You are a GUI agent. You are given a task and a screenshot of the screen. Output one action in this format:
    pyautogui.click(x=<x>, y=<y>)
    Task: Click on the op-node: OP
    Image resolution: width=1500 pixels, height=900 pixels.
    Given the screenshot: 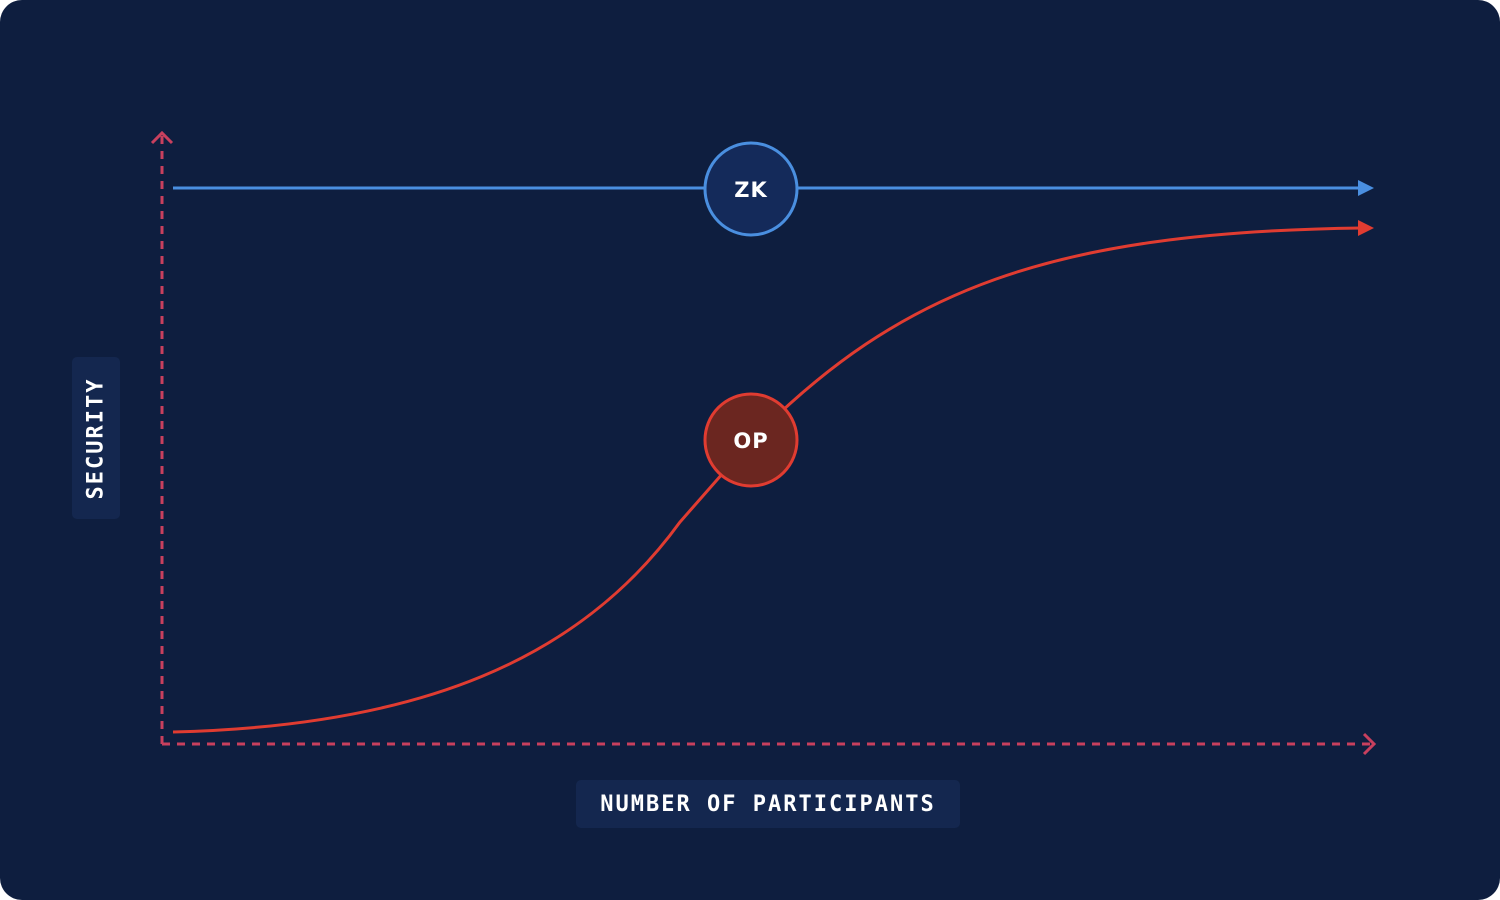 What is the action you would take?
    pyautogui.click(x=751, y=440)
    